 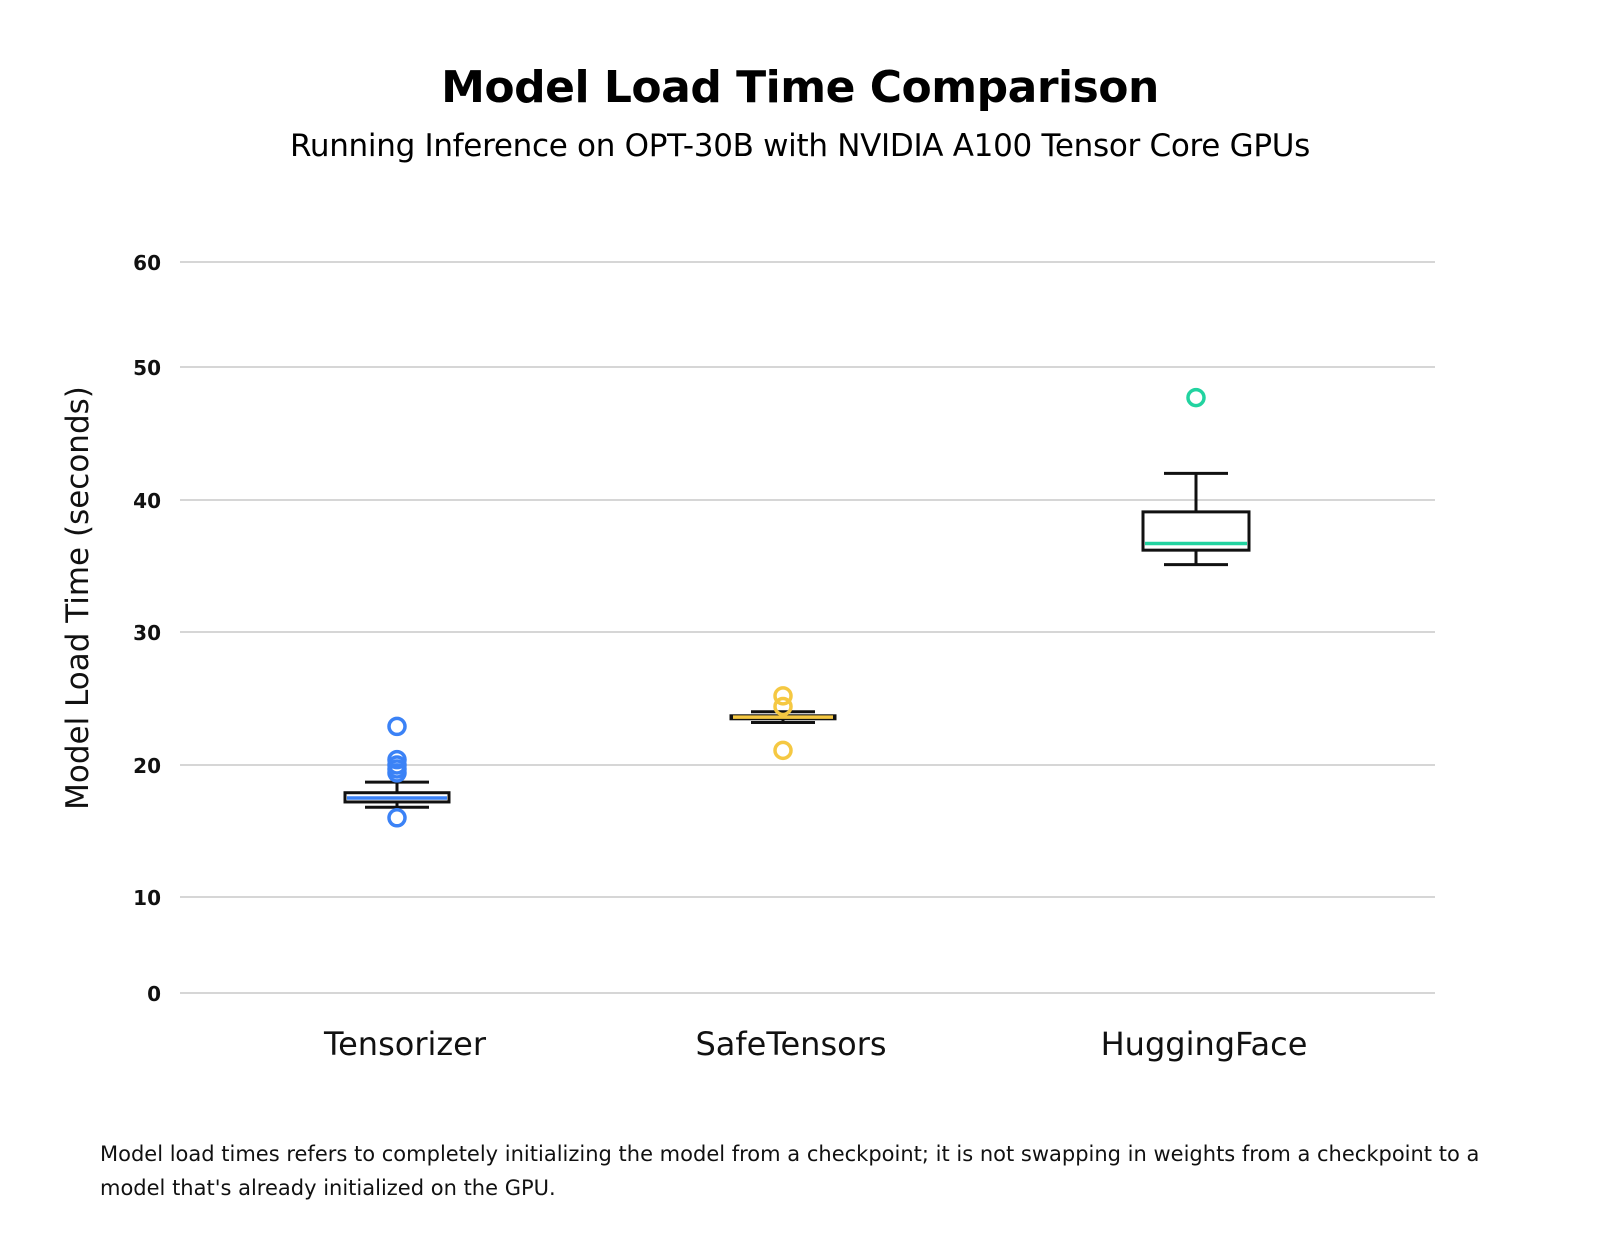 What do you see at coordinates (147, 633) in the screenshot?
I see `y-tick-label: 30` at bounding box center [147, 633].